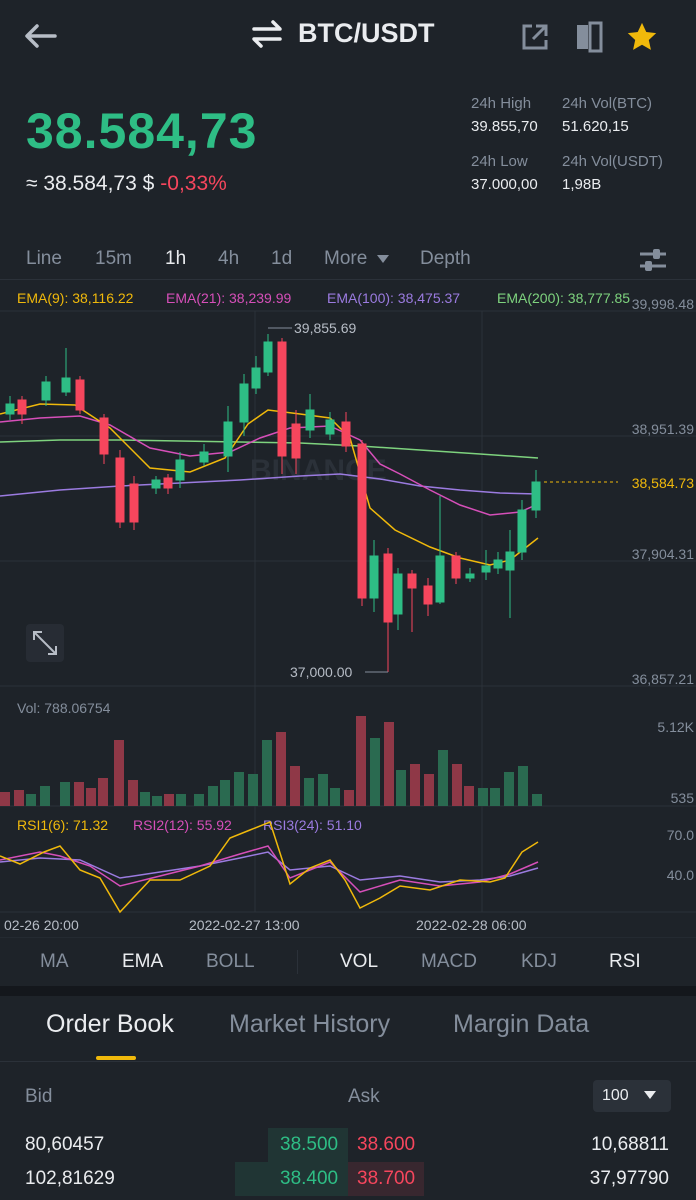 The height and width of the screenshot is (1200, 696). I want to click on price-axis-label: 38,951.39, so click(663, 429).